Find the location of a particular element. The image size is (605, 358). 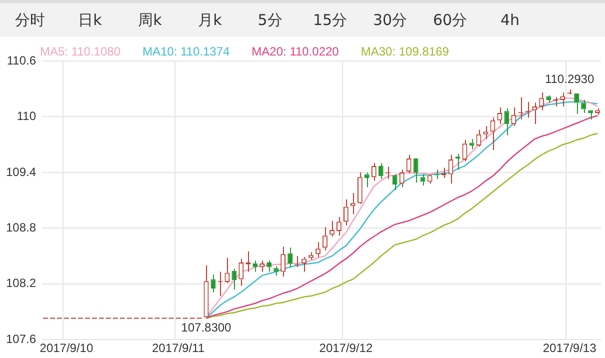

x-tick-label: 2017/9/13 is located at coordinates (569, 348).